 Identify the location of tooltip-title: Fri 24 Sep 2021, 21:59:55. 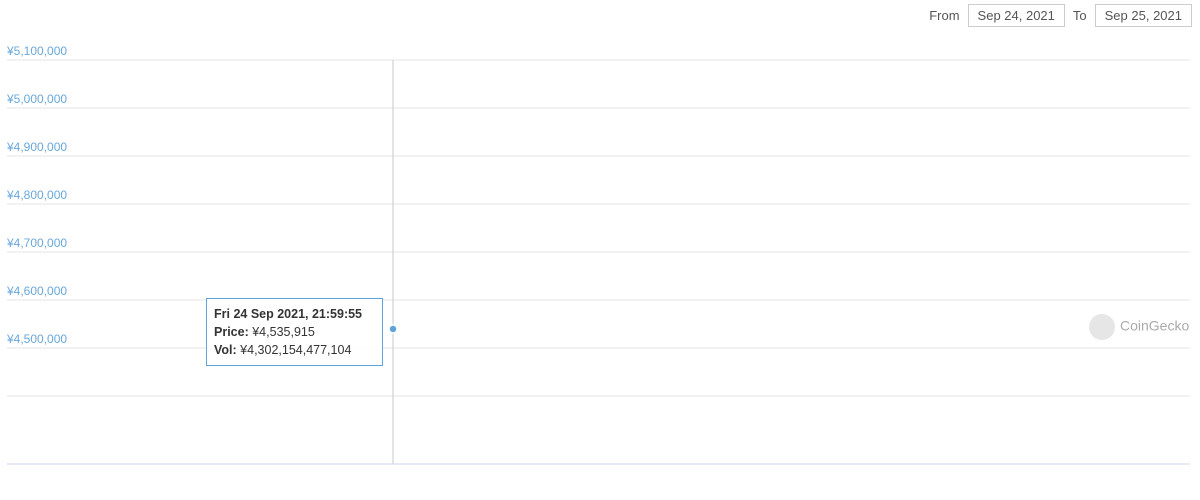
(288, 314).